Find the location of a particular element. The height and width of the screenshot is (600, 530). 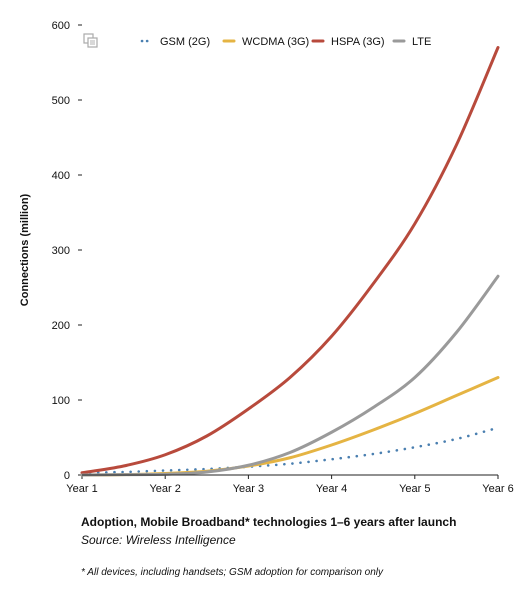

x-tick-label: Year 3 is located at coordinates (248, 489).